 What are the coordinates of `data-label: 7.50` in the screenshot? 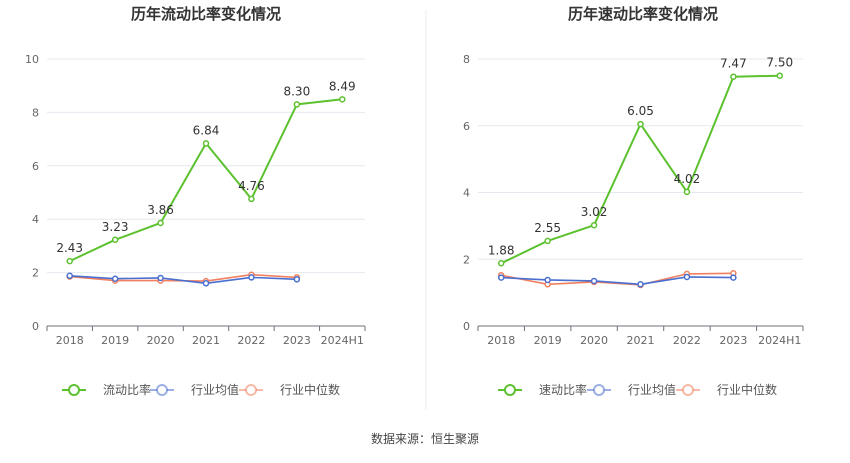 It's located at (779, 63).